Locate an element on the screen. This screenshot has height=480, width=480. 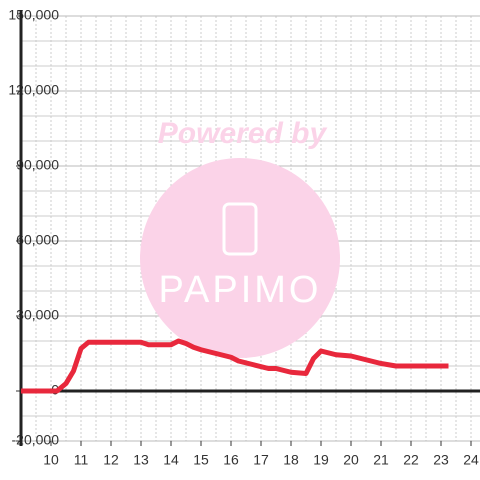
x-tick-label: 13 is located at coordinates (141, 460).